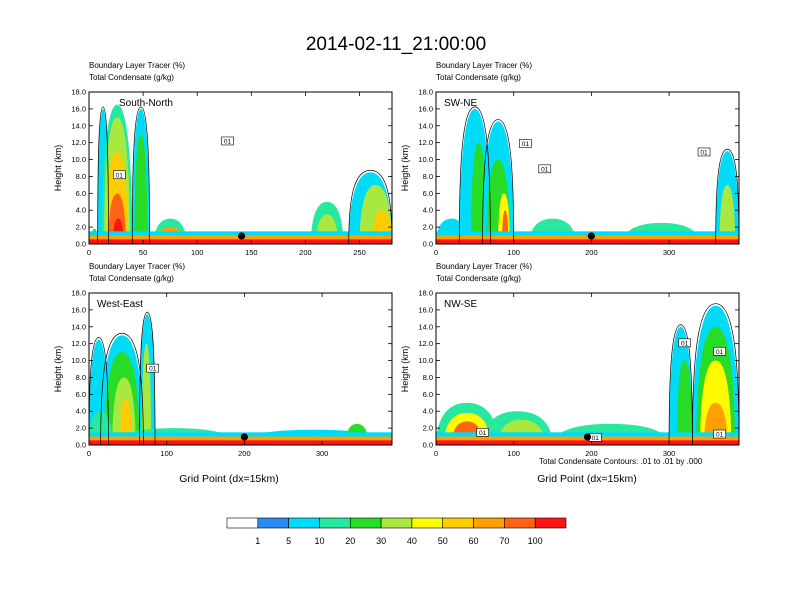  What do you see at coordinates (535, 541) in the screenshot?
I see `colorbar-label: 100` at bounding box center [535, 541].